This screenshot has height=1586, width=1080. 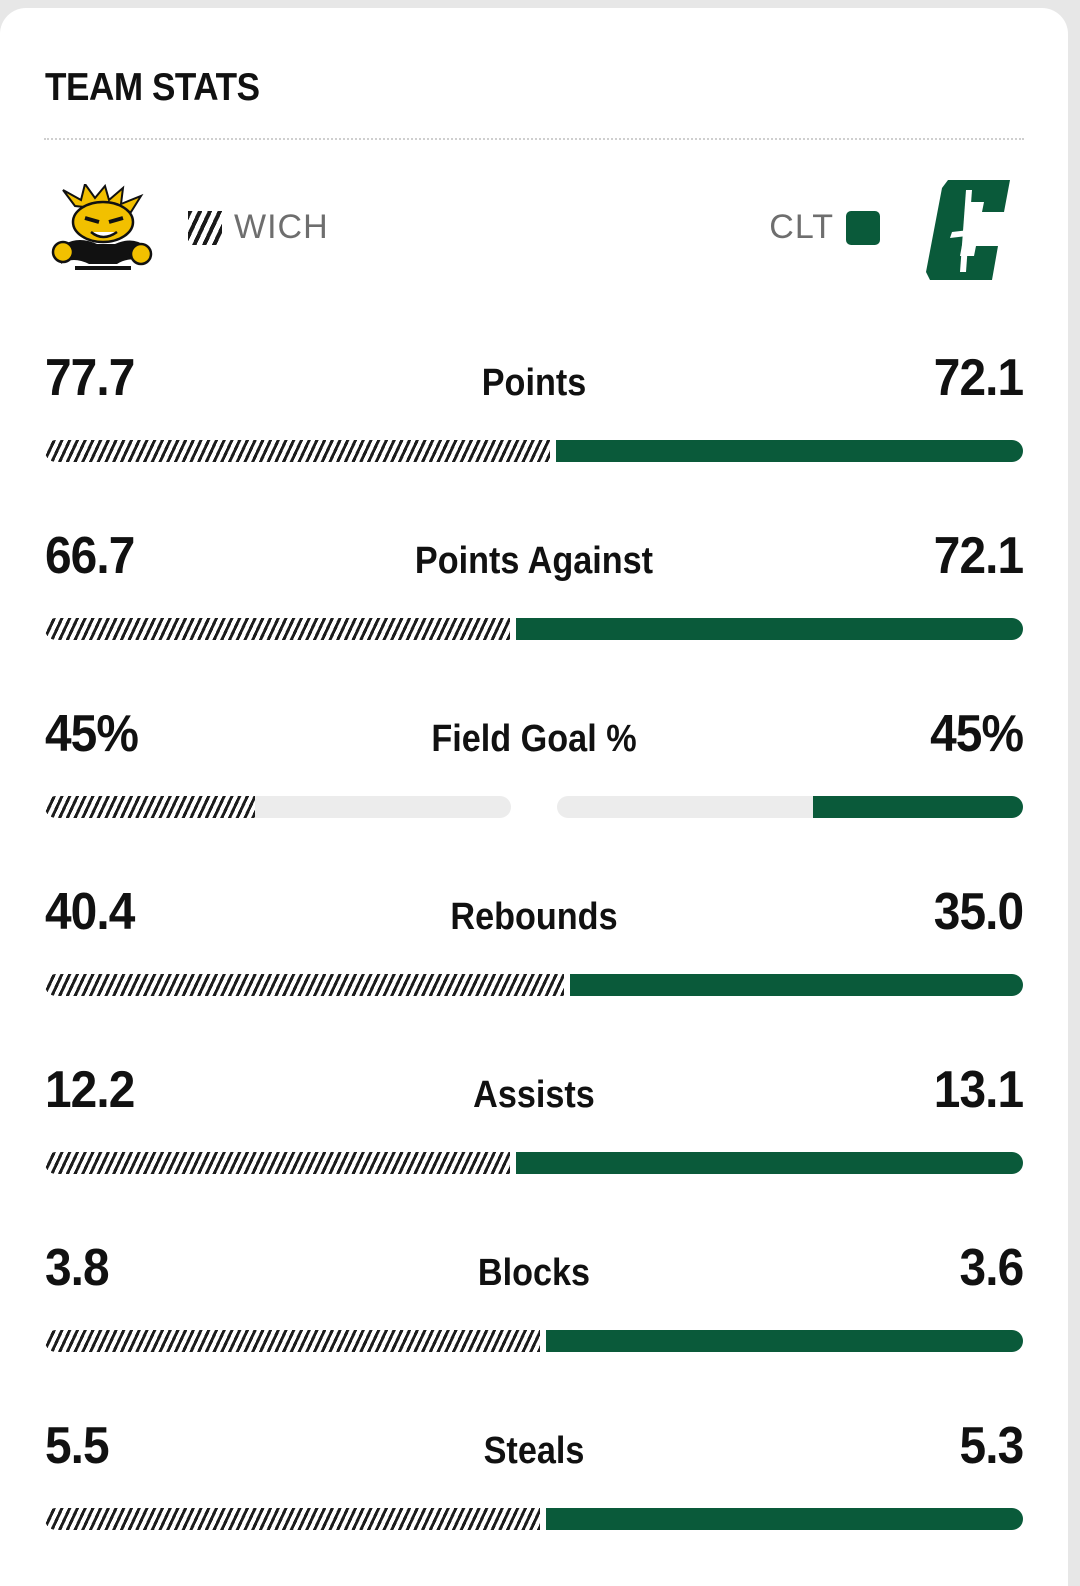 I want to click on away-stat-value: 3.8, so click(x=77, y=1268).